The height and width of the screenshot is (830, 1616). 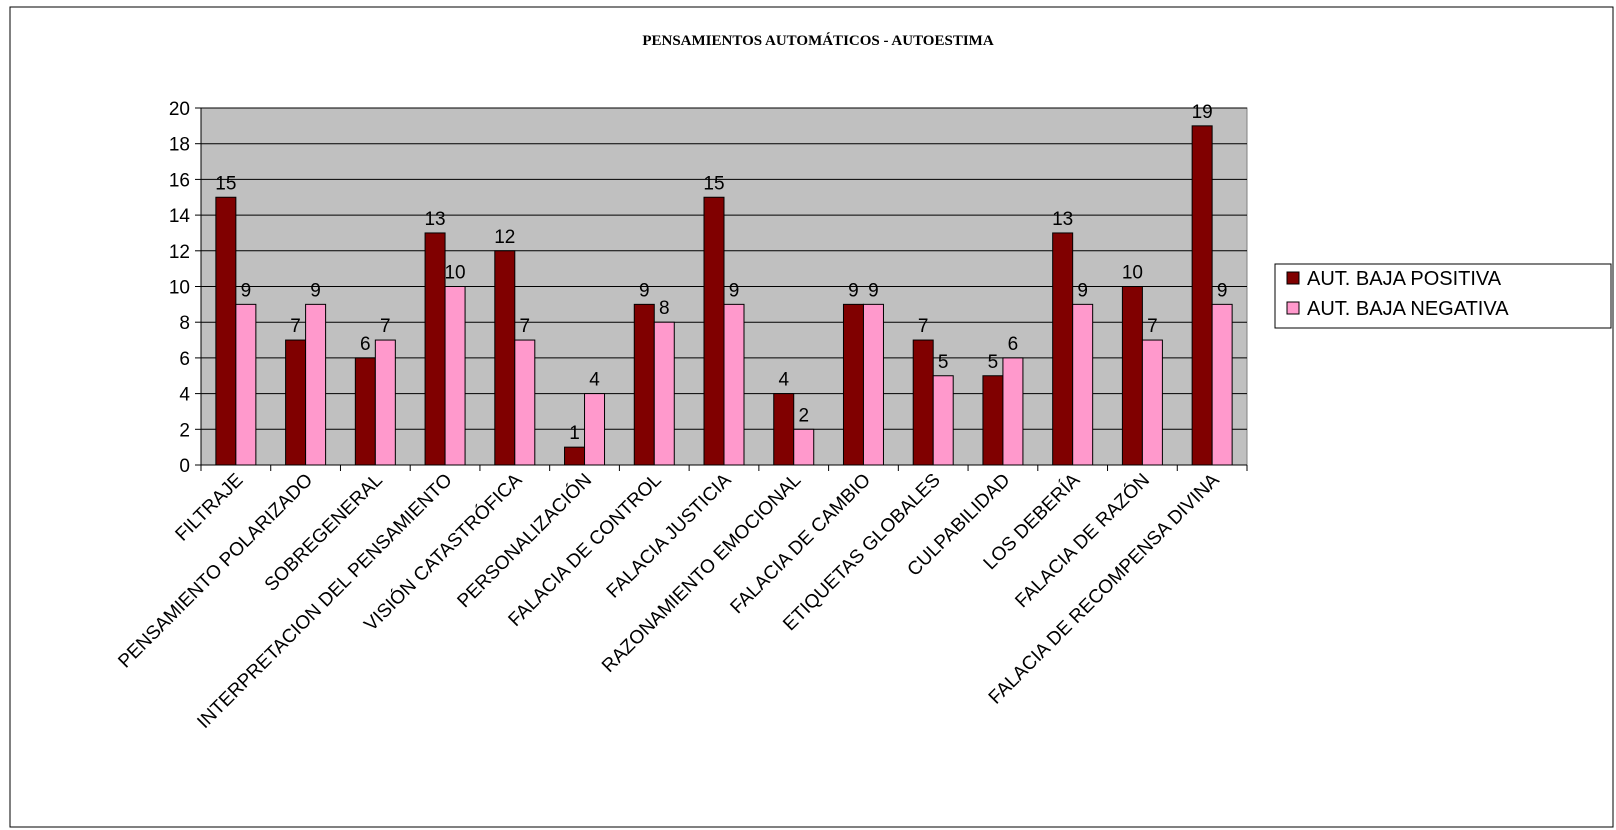 What do you see at coordinates (179, 109) in the screenshot?
I see `y-tick-label: 20` at bounding box center [179, 109].